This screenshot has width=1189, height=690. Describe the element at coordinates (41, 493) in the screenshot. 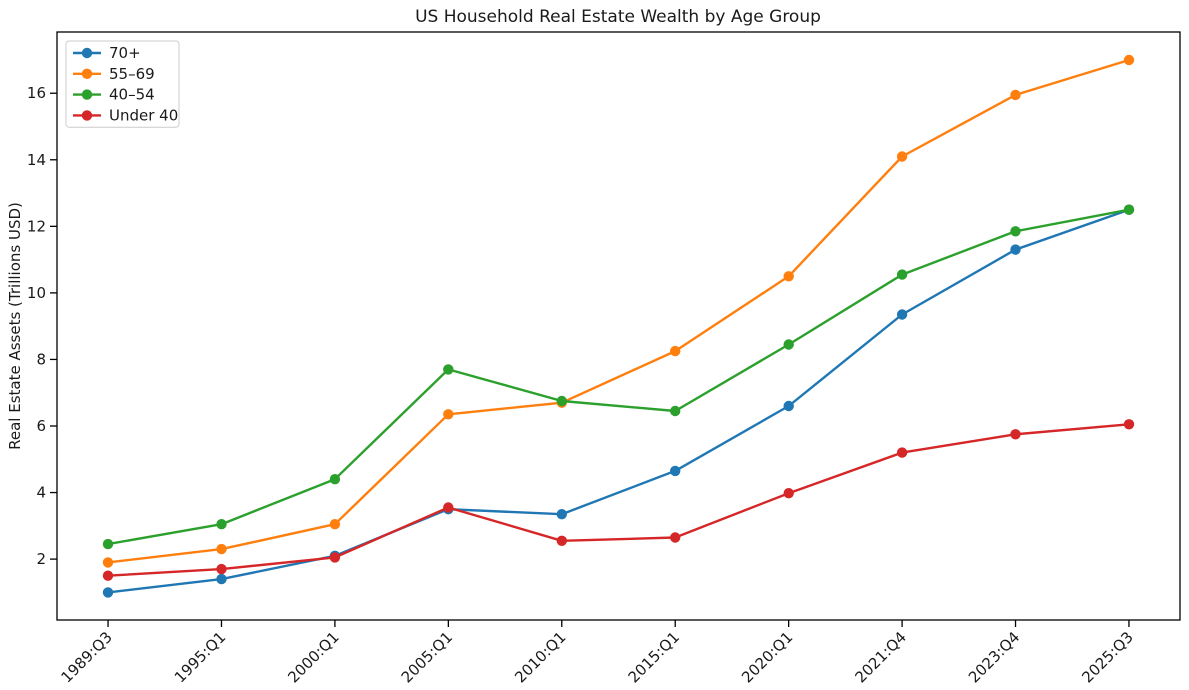

I see `y-tick-label: 4` at that location.